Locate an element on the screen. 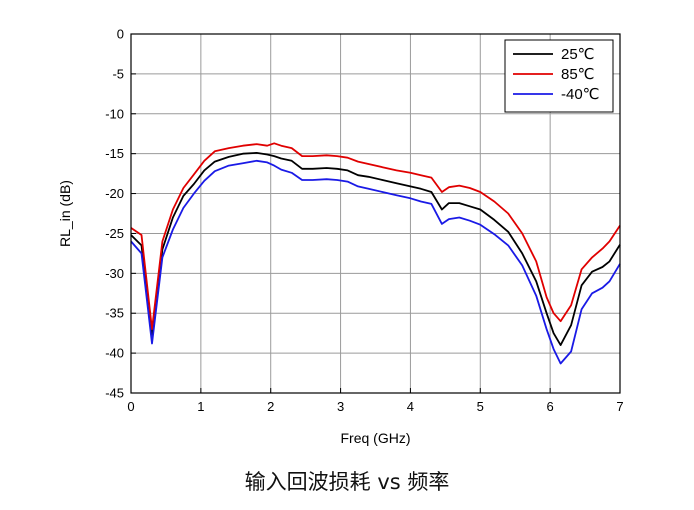 The width and height of the screenshot is (694, 510). y-tick-label: -40 is located at coordinates (114, 353).